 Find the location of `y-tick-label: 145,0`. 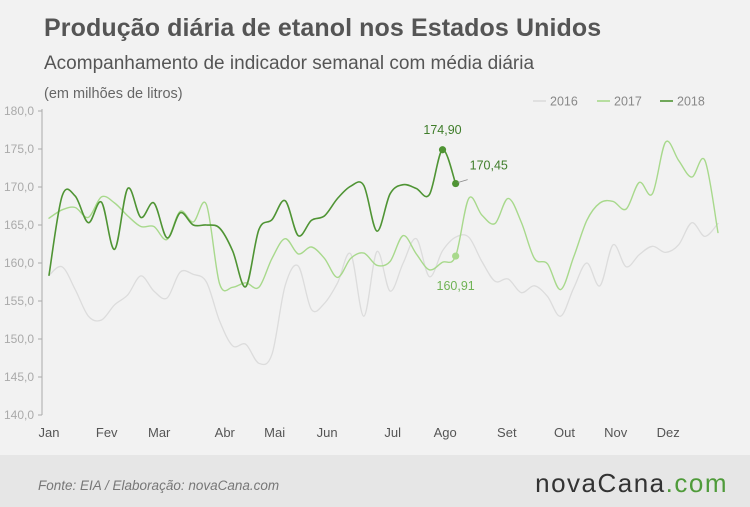

y-tick-label: 145,0 is located at coordinates (19, 377).